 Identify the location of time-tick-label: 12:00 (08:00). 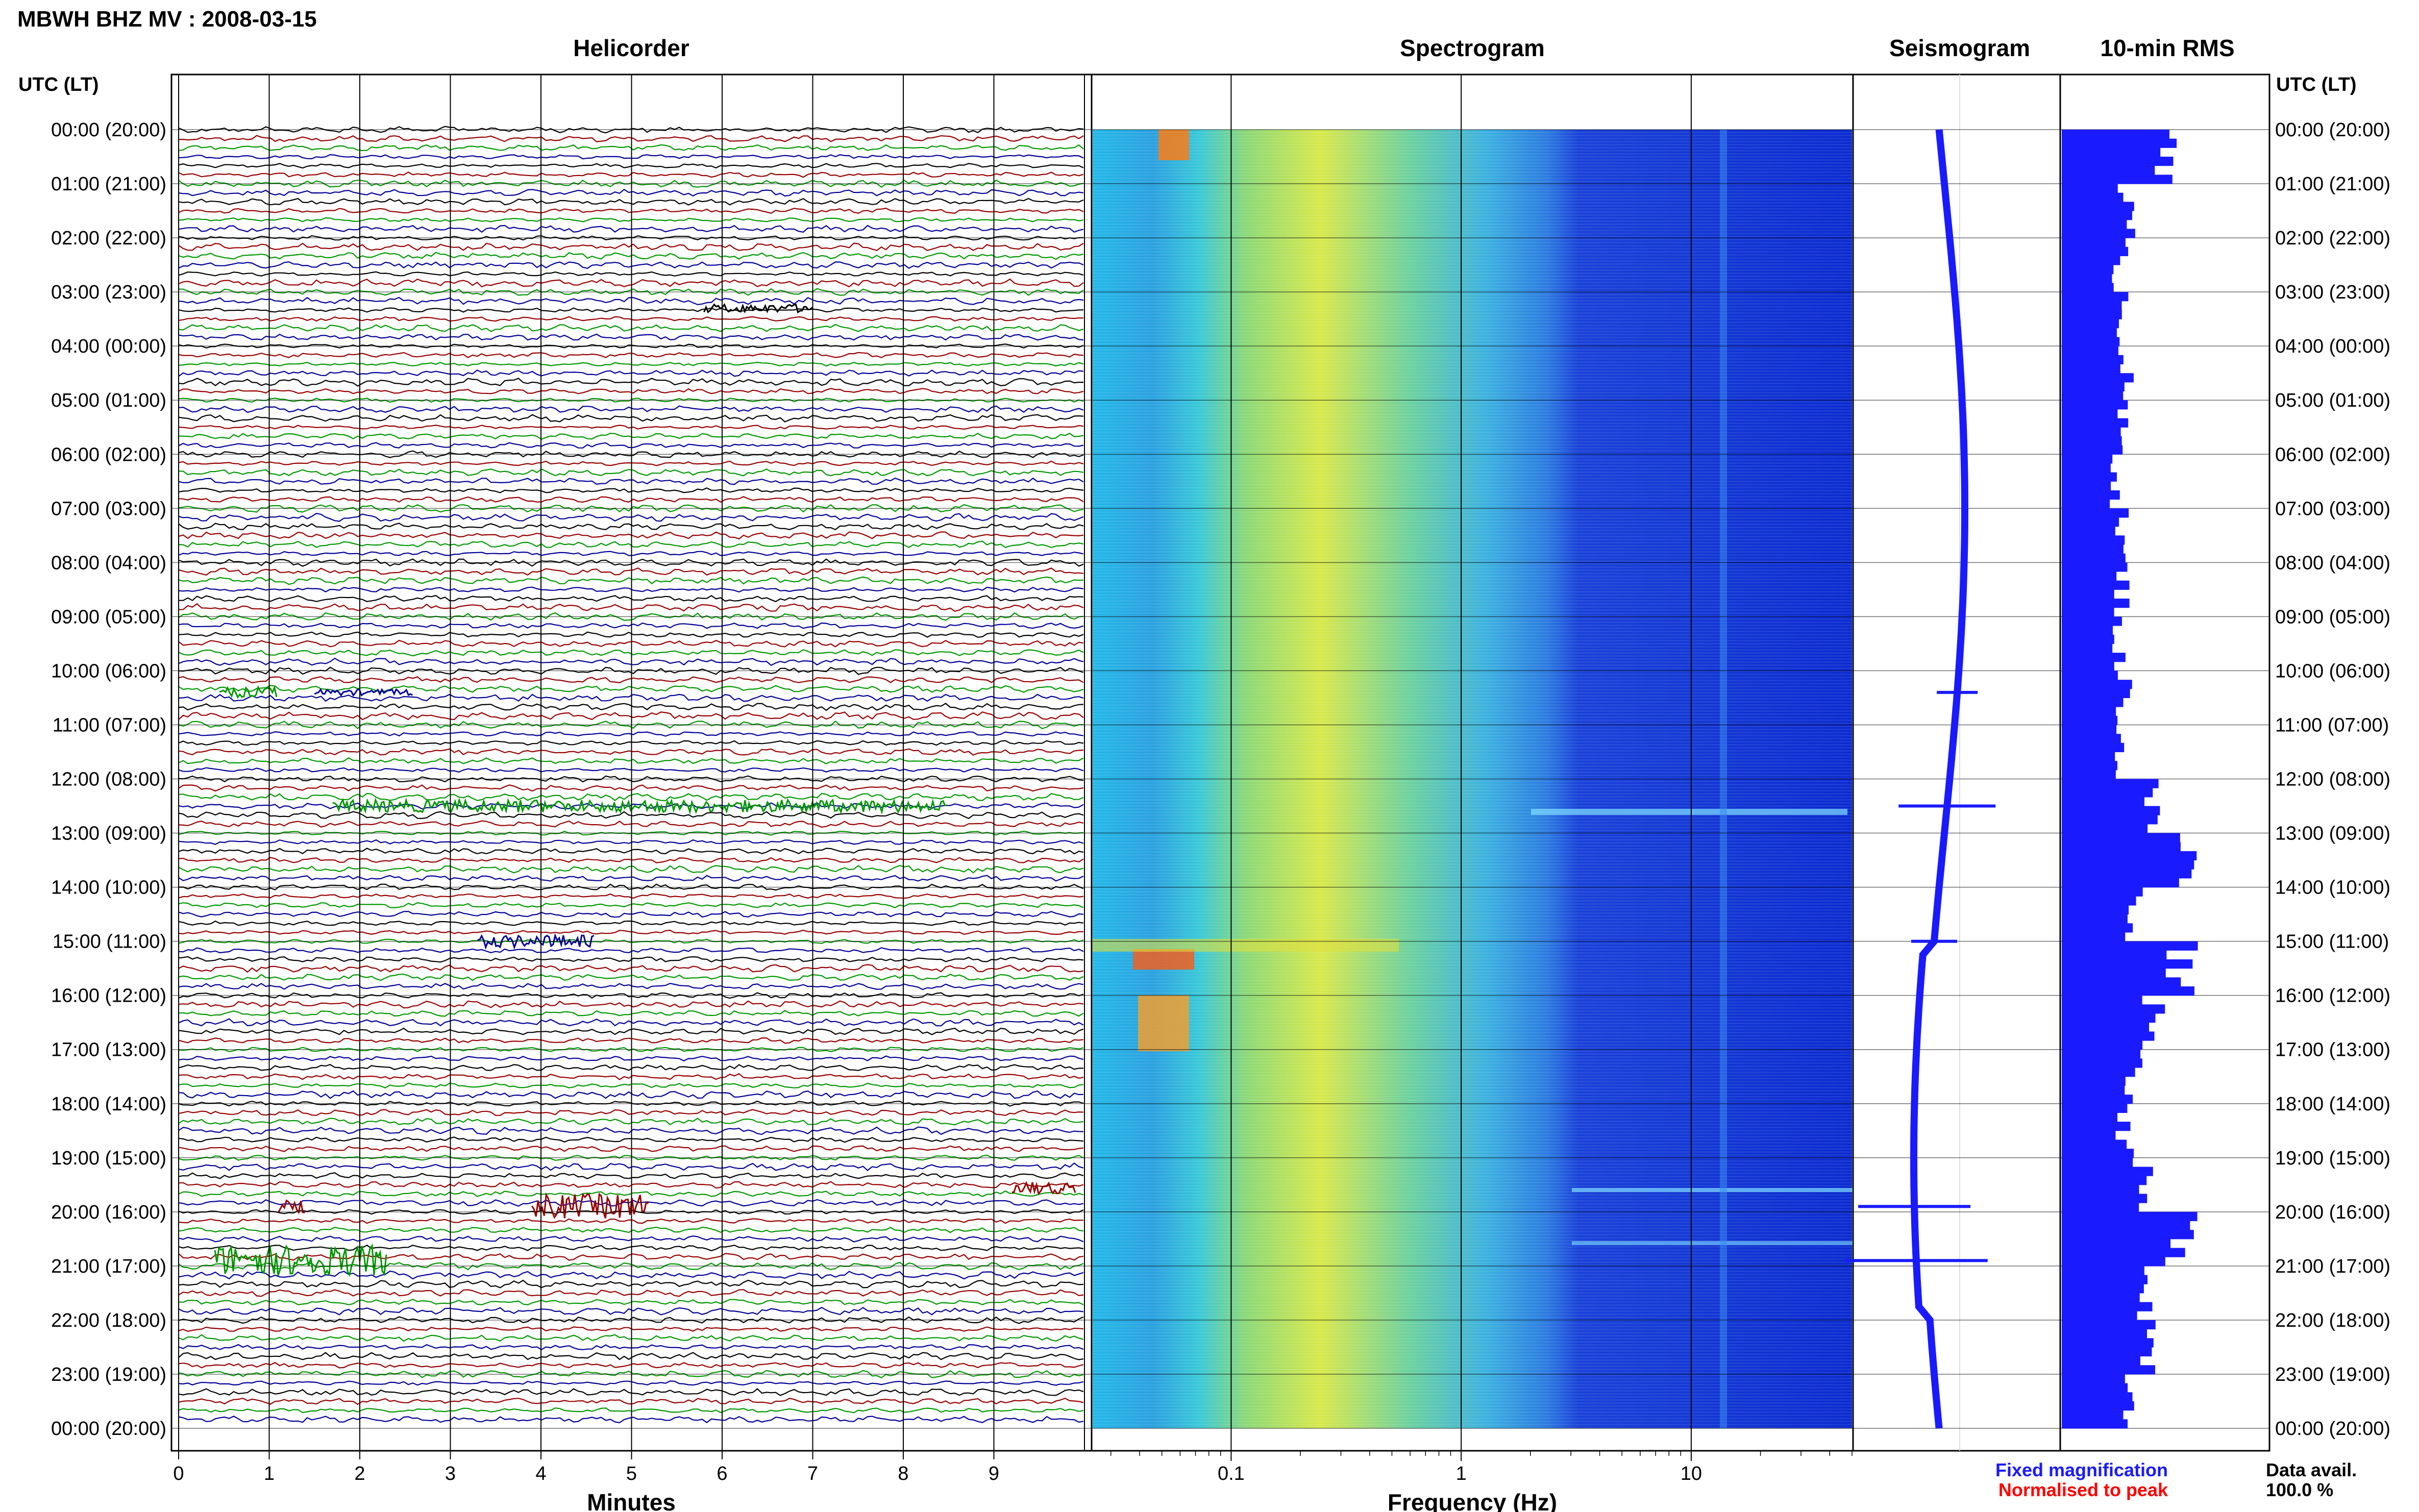
(108, 779).